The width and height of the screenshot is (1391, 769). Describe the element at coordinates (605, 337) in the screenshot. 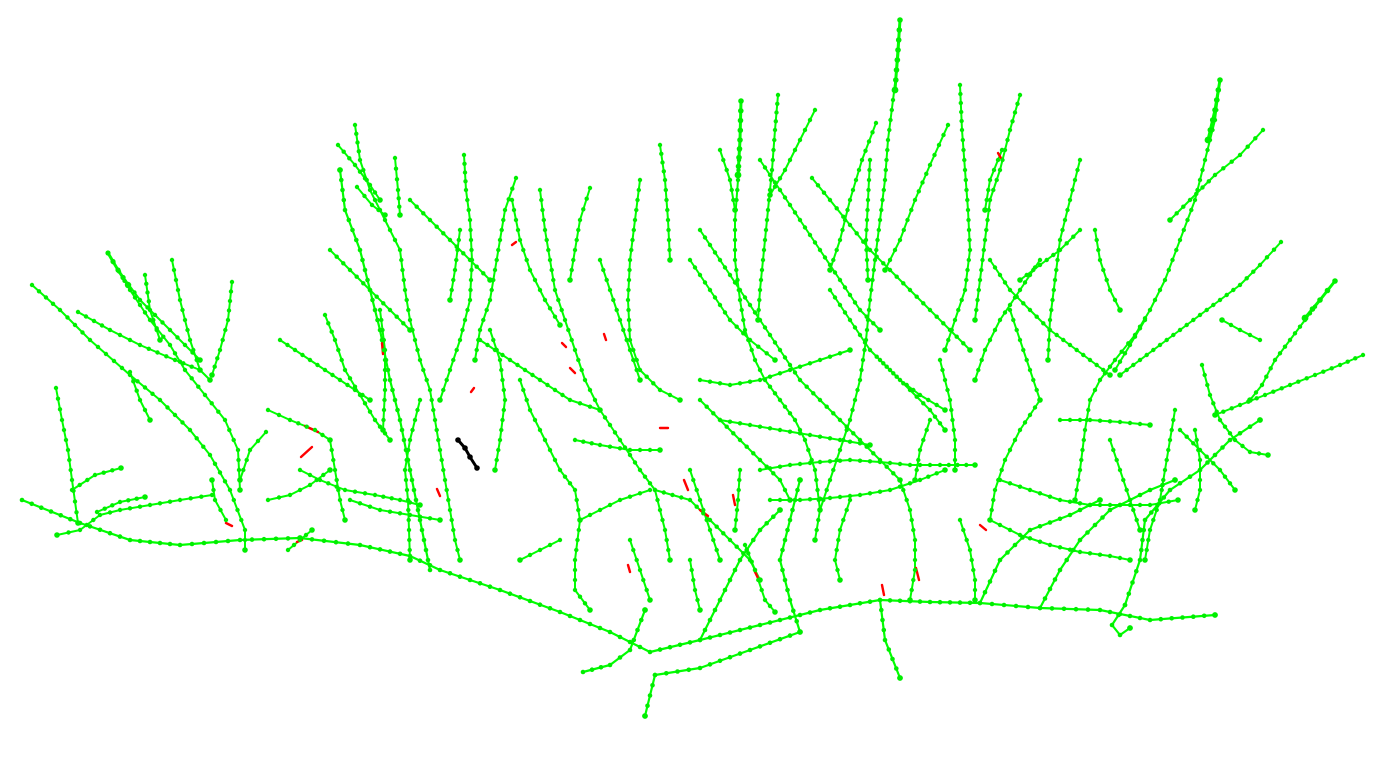

I see `red-highlight-segment` at that location.